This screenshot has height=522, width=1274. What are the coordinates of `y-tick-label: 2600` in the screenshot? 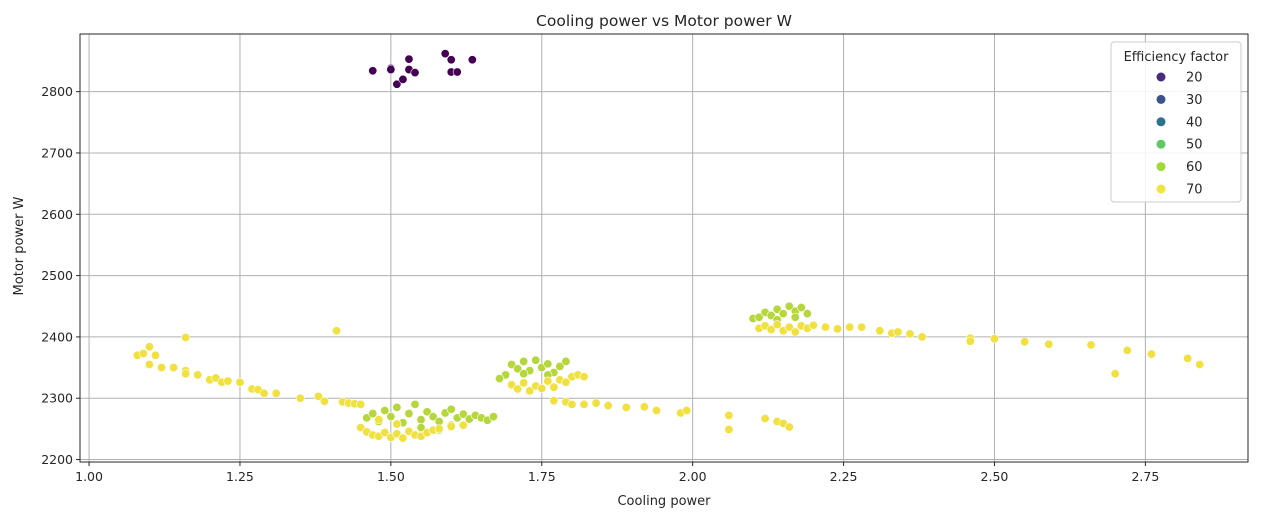 It's located at (57, 214).